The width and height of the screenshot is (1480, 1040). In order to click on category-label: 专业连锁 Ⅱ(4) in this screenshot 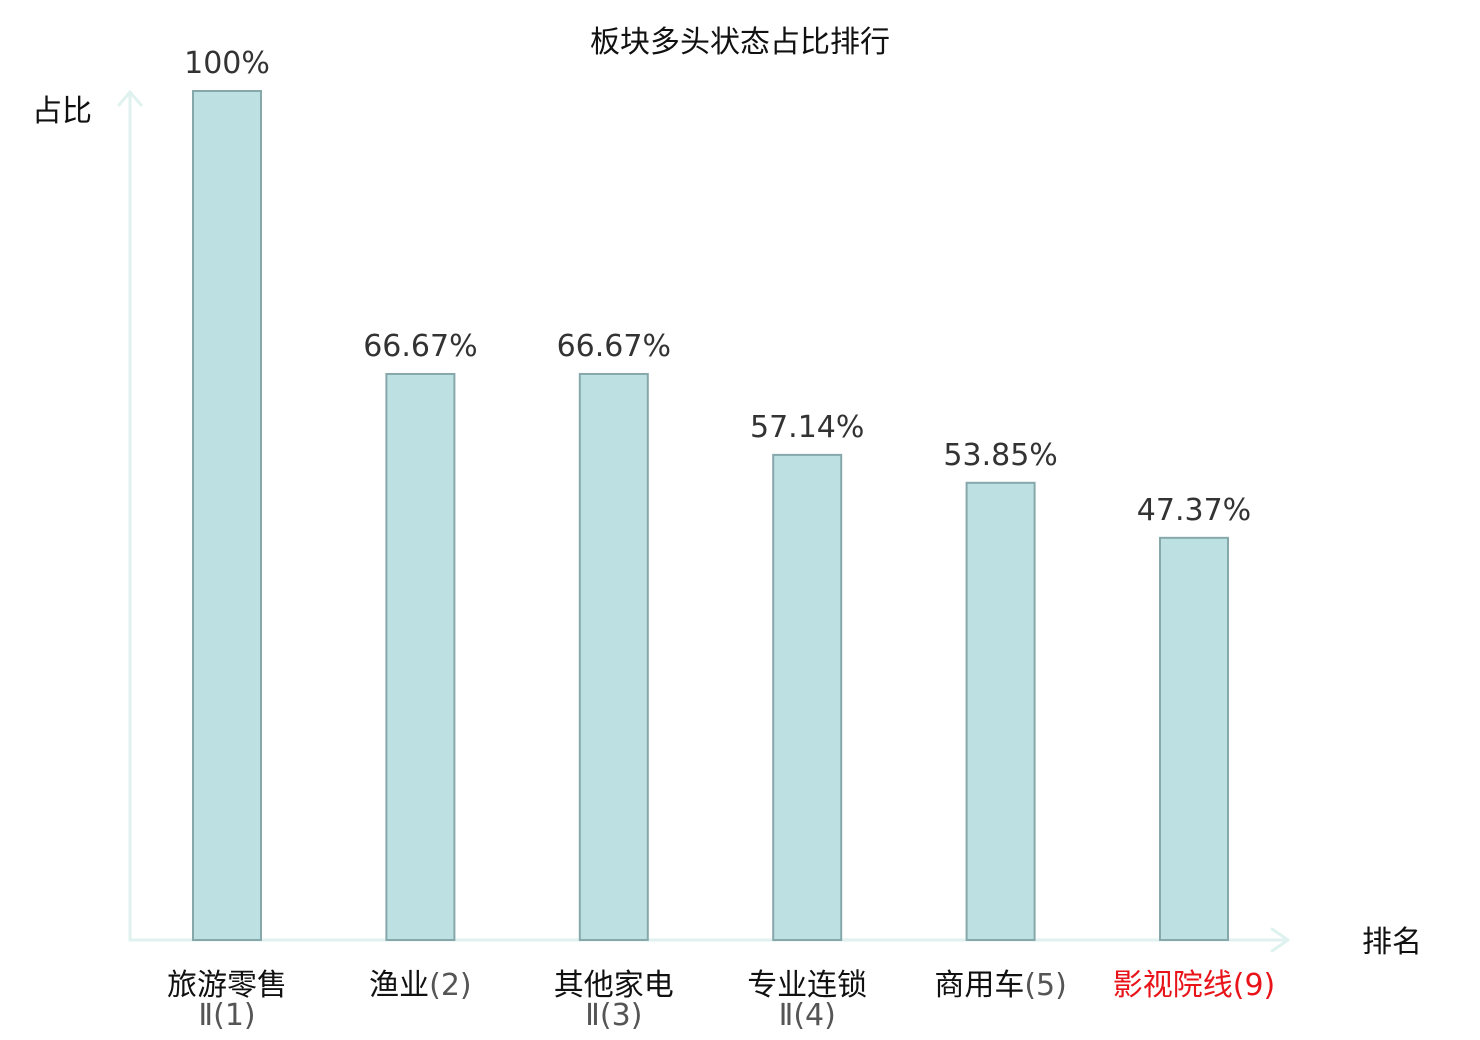, I will do `click(807, 1000)`.